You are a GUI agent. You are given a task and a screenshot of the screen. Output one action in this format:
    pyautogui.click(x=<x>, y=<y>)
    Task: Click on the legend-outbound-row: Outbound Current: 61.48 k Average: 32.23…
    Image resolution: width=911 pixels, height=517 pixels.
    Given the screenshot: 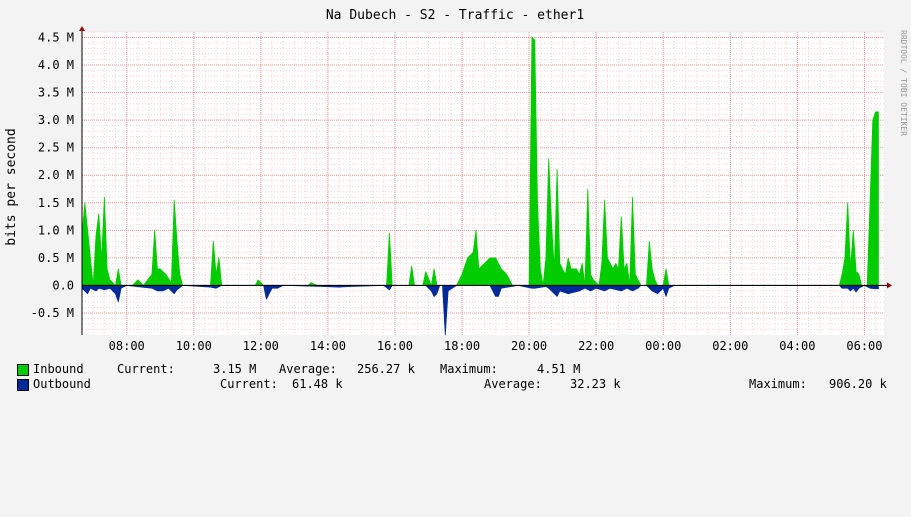 What is the action you would take?
    pyautogui.click(x=455, y=385)
    